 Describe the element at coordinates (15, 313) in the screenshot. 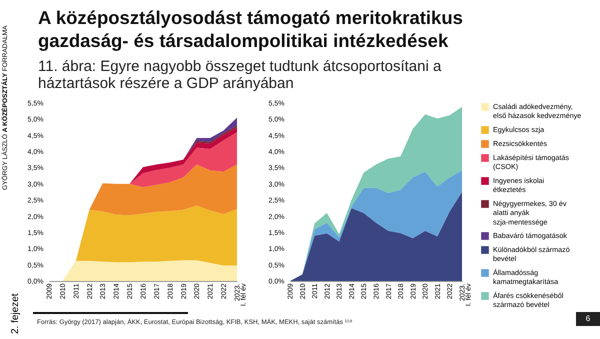

I see `text: 2. fejezet` at that location.